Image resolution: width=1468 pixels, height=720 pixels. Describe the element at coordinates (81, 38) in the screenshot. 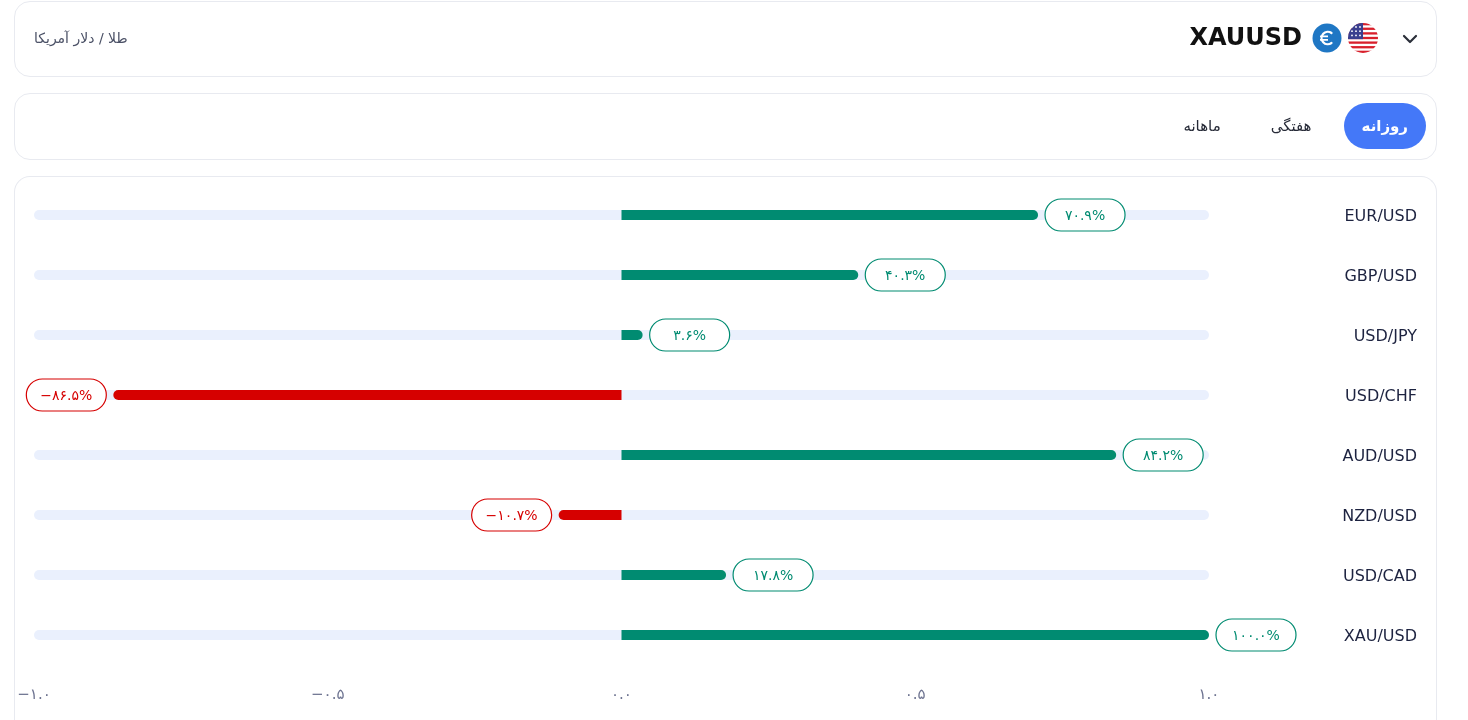

I see `subtitle: طلا / دلار آمریکا` at that location.